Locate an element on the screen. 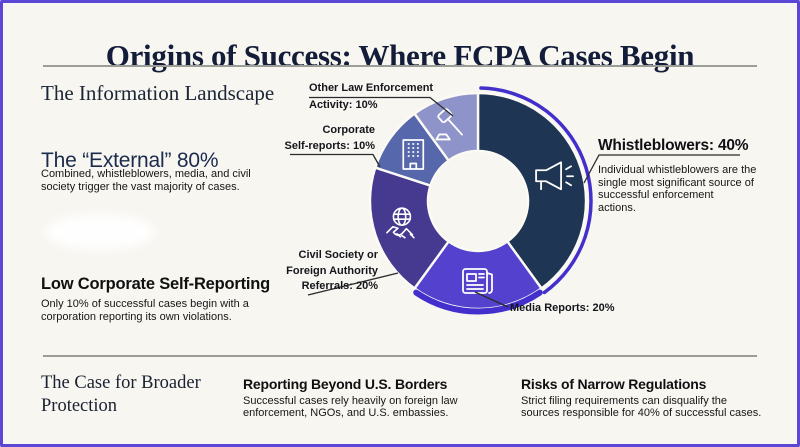 This screenshot has height=447, width=800. leader-civil-society is located at coordinates (353, 284).